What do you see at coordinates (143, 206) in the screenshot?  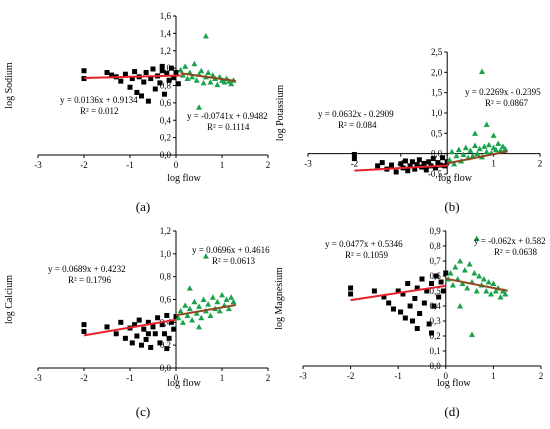 I see `panel-caption: (a)` at bounding box center [143, 206].